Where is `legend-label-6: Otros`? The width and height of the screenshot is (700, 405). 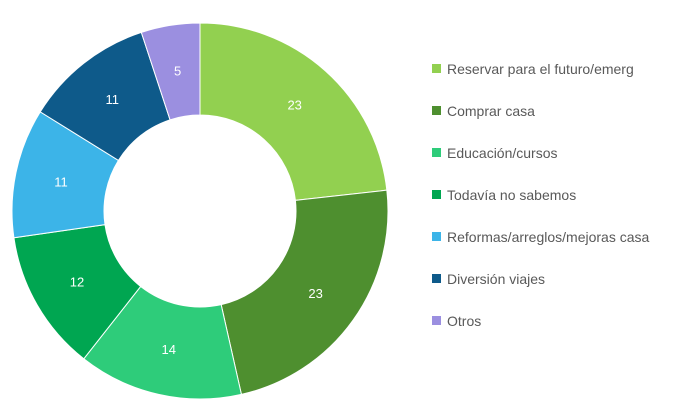
legend-label-6: Otros is located at coordinates (464, 320).